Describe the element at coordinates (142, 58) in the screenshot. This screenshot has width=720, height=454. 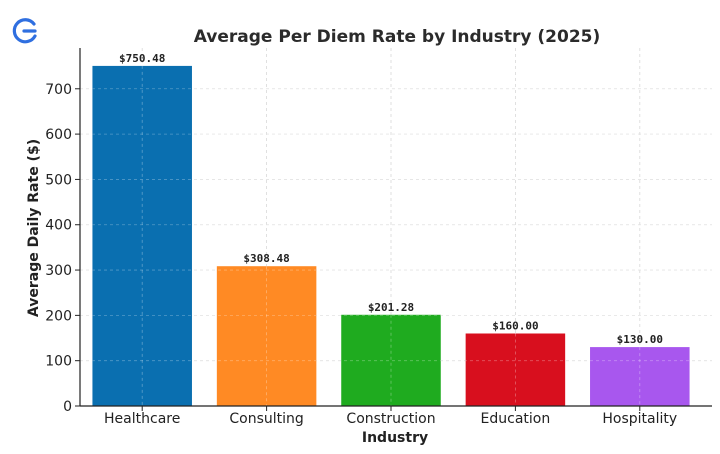
I see `data-label-healthcare: $750.48` at that location.